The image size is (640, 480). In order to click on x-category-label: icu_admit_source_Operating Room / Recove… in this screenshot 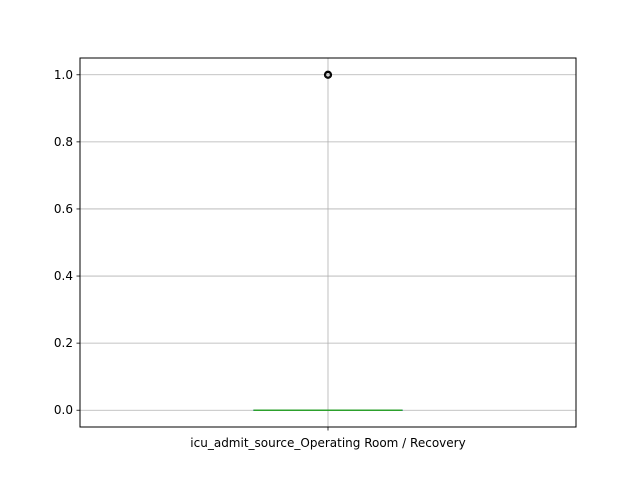, I will do `click(327, 443)`.